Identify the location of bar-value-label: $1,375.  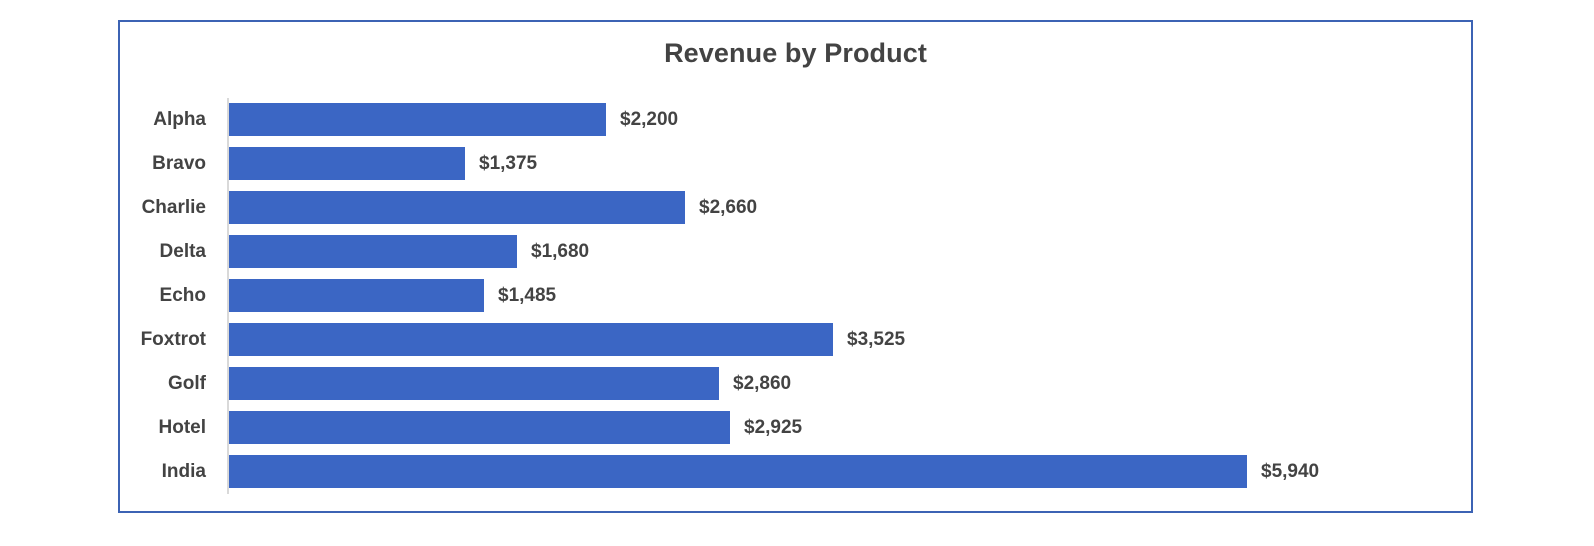
(508, 163).